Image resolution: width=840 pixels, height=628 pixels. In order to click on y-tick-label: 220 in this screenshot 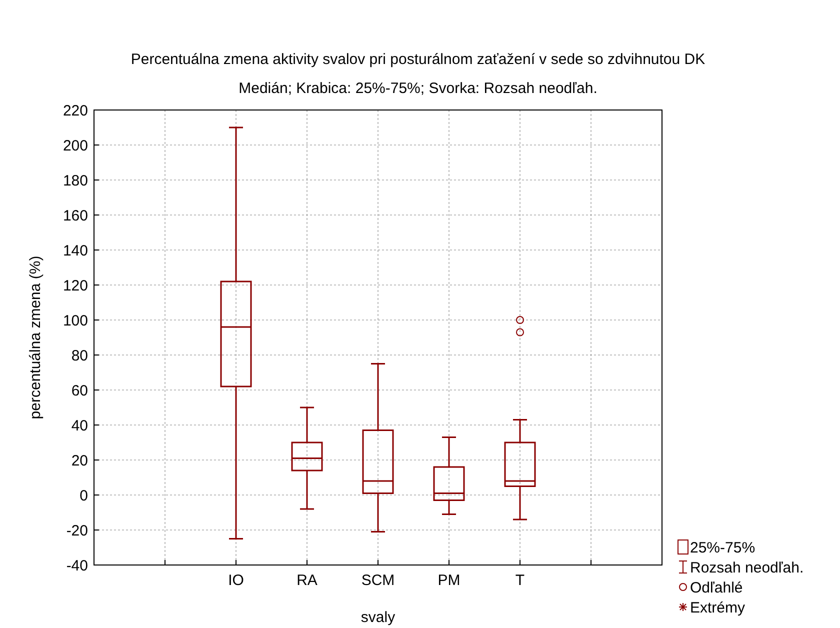, I will do `click(75, 111)`.